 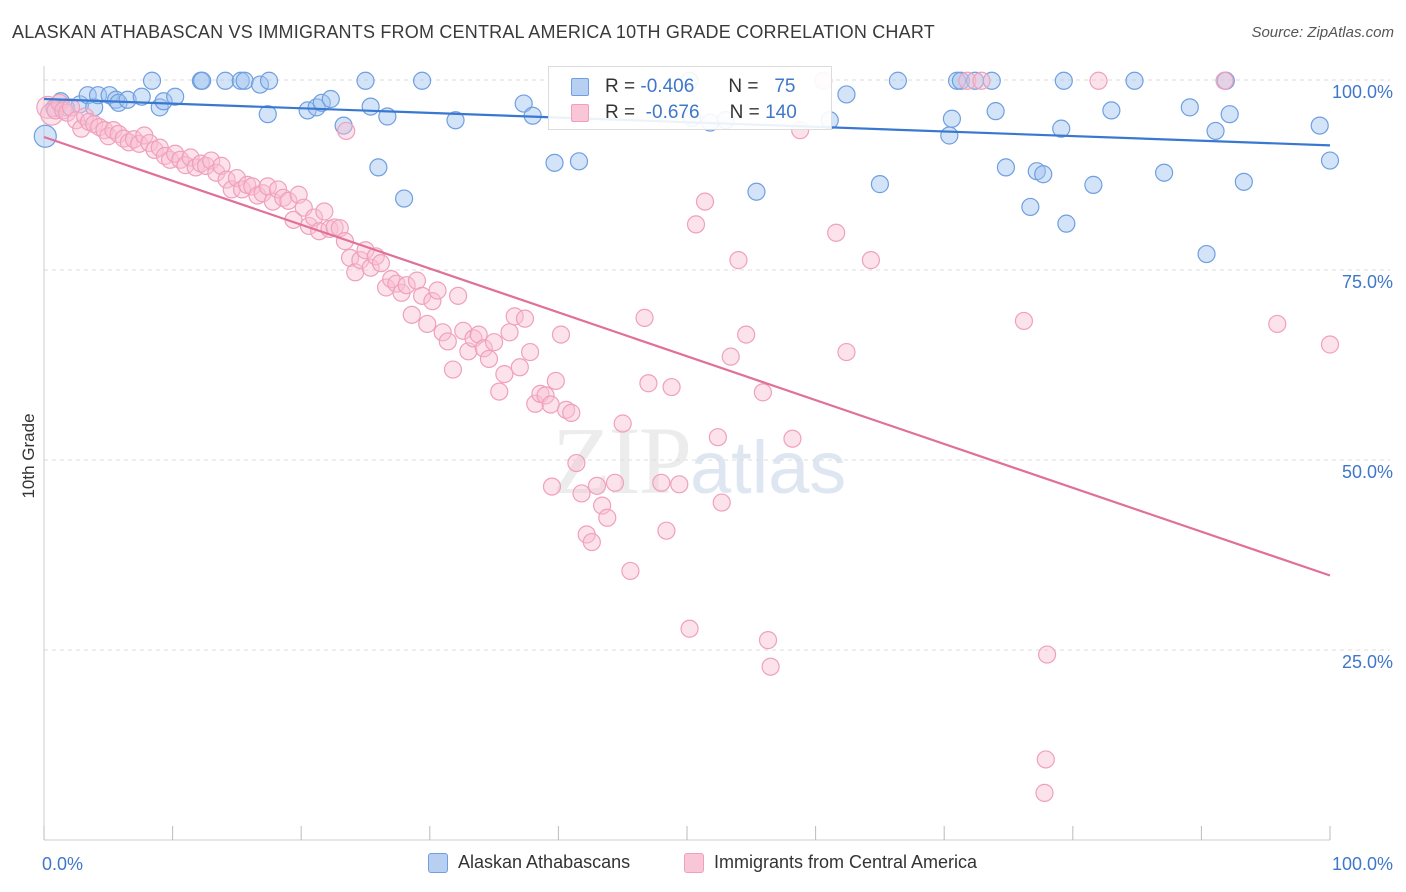 What do you see at coordinates (580, 113) in the screenshot?
I see `legend-swatch-pink` at bounding box center [580, 113].